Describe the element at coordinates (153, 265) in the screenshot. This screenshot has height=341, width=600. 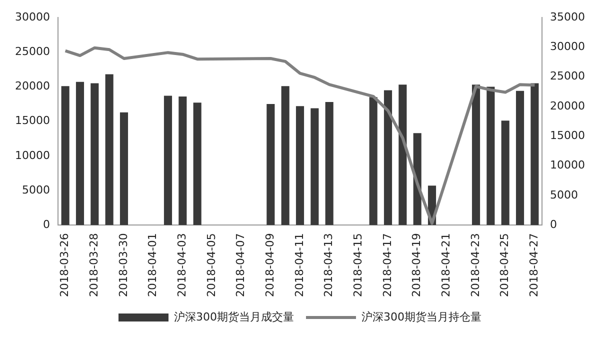
I see `x-tick-label: 2018-04-01` at that location.